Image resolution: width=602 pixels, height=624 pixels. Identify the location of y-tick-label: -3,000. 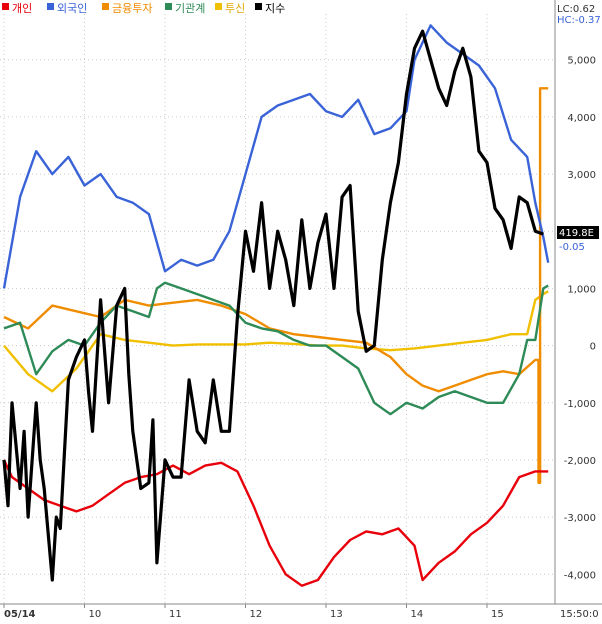
(580, 518).